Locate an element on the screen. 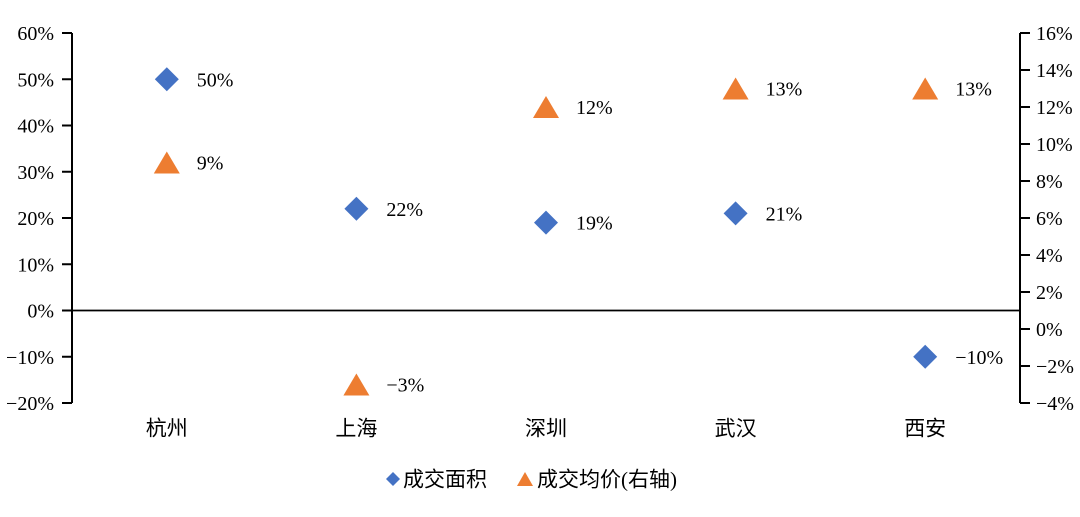 This screenshot has height=517, width=1080. right-axis-tick-label: 12% is located at coordinates (1054, 108).